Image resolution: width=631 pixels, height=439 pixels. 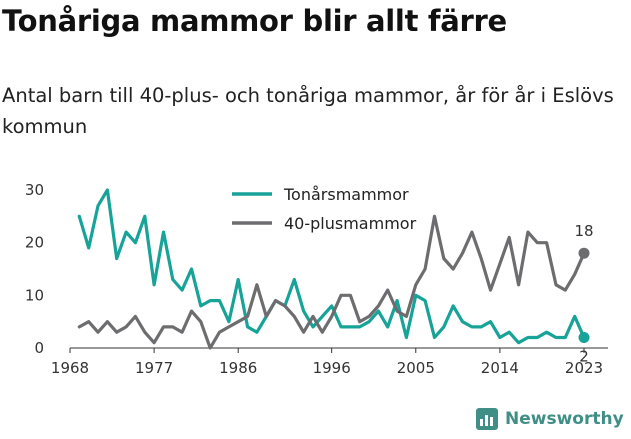 What do you see at coordinates (70, 368) in the screenshot?
I see `x-tick-label: 1968` at bounding box center [70, 368].